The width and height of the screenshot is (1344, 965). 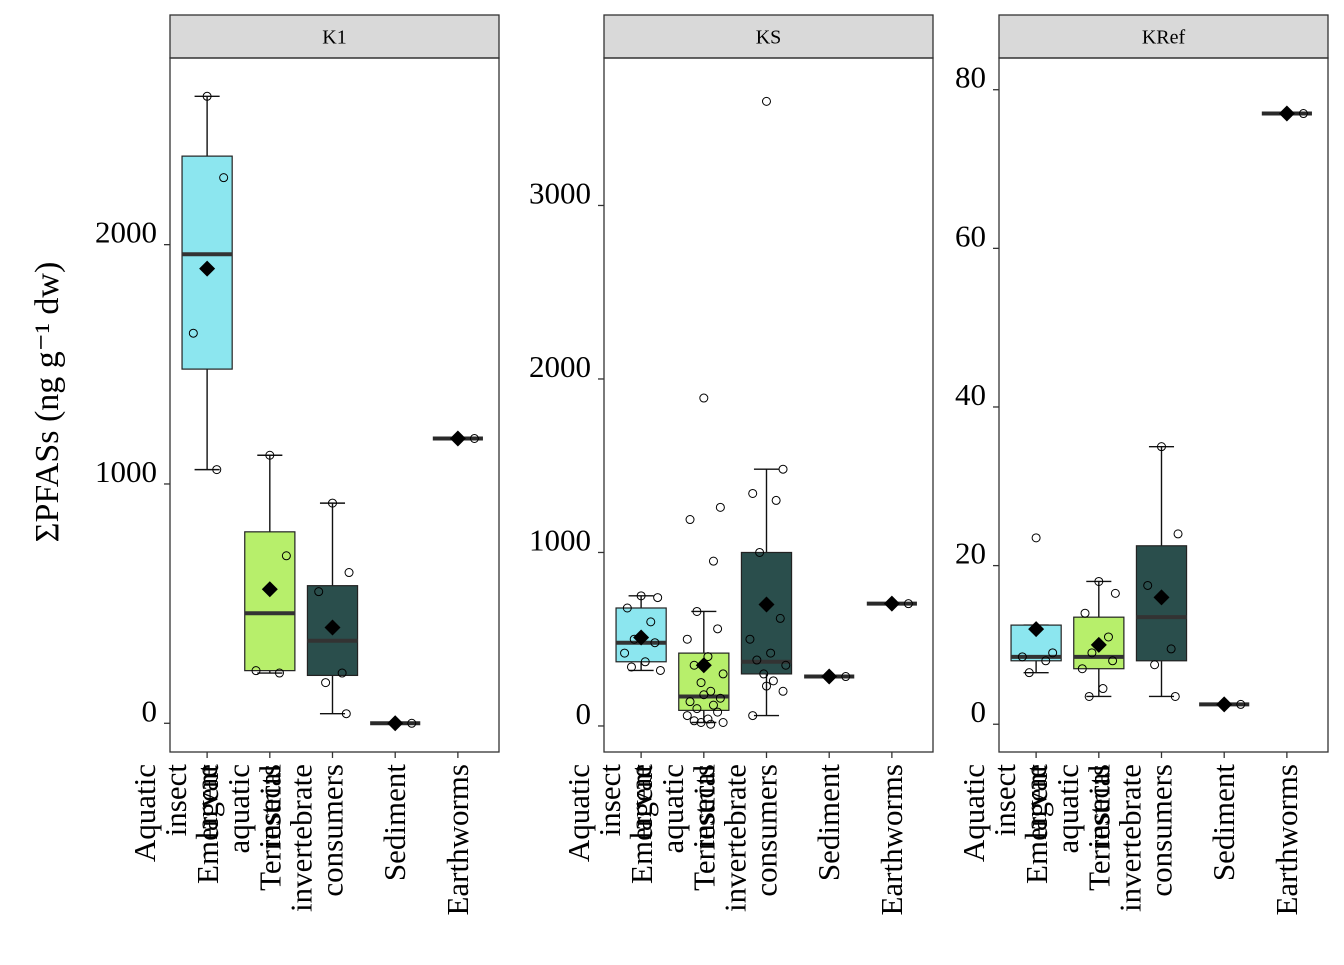 What do you see at coordinates (269, 827) in the screenshot?
I see `x-tick-label: Terrestrial` at bounding box center [269, 827].